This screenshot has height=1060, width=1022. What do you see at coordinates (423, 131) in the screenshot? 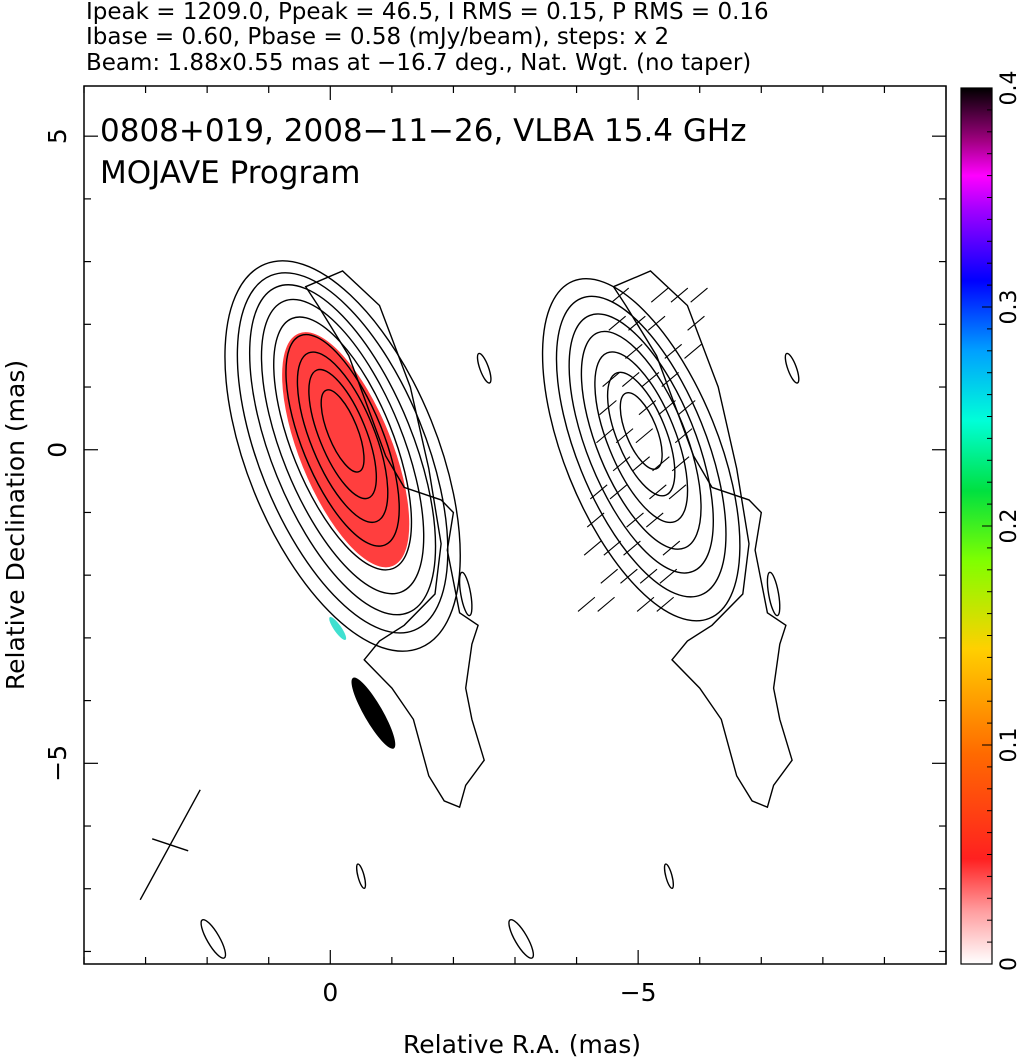
I see `chart-title: 0808+019, 2008−11−26, VLBA 15.4 GHz` at bounding box center [423, 131].